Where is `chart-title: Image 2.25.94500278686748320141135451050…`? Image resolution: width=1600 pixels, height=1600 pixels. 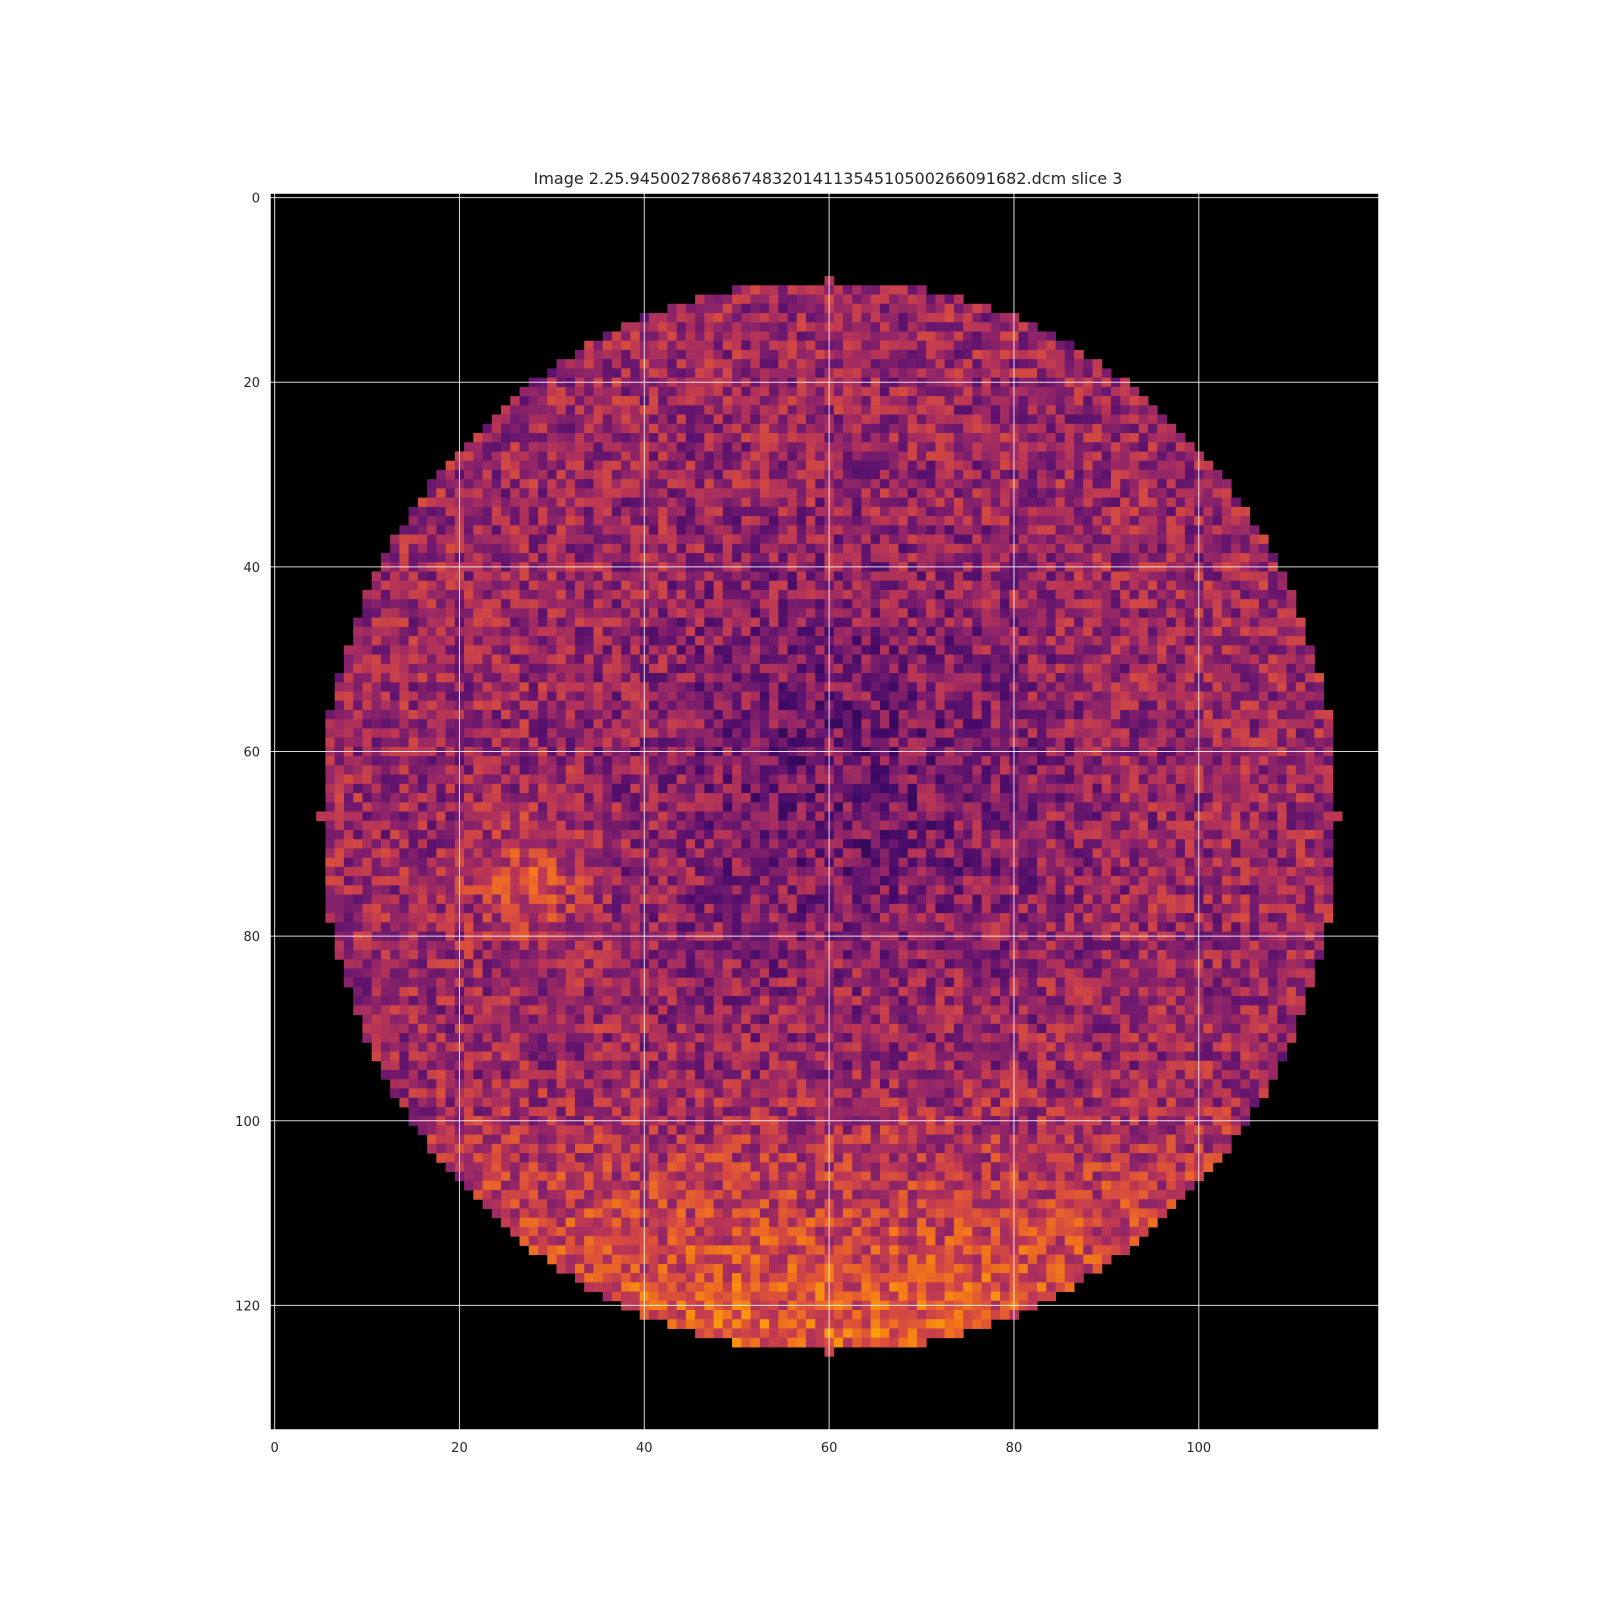
chart-title: Image 2.25.94500278686748320141135451050… is located at coordinates (828, 178).